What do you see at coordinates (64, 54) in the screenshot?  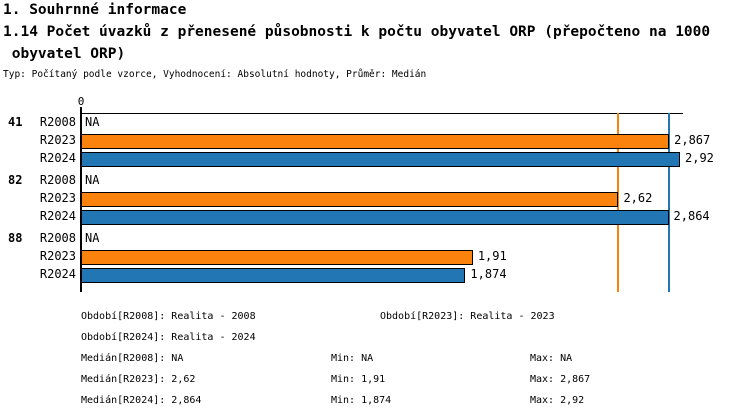 I see `chart-title-line2: obyvatel ORP)` at bounding box center [64, 54].